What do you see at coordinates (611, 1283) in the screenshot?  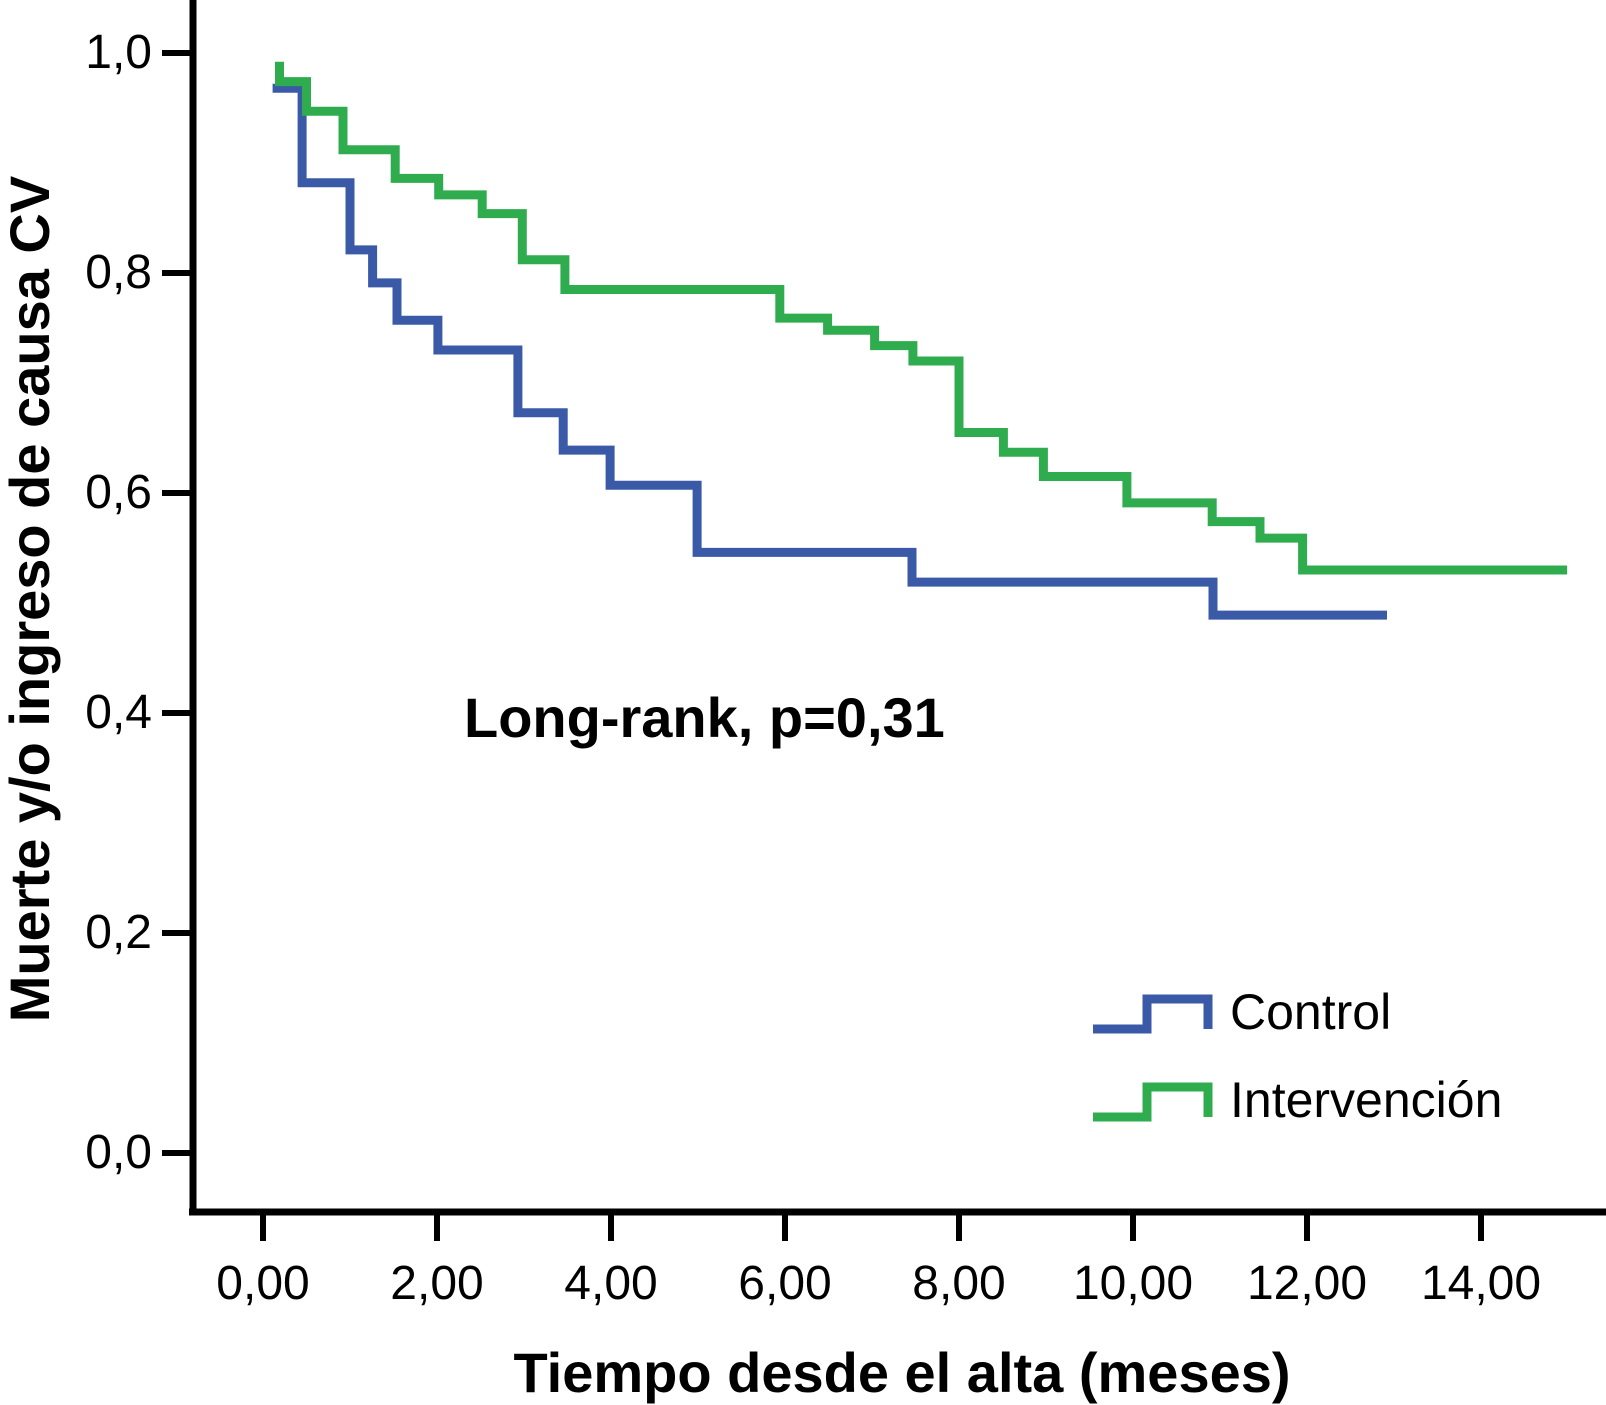 I see `x-tick-label: 4,00` at bounding box center [611, 1283].